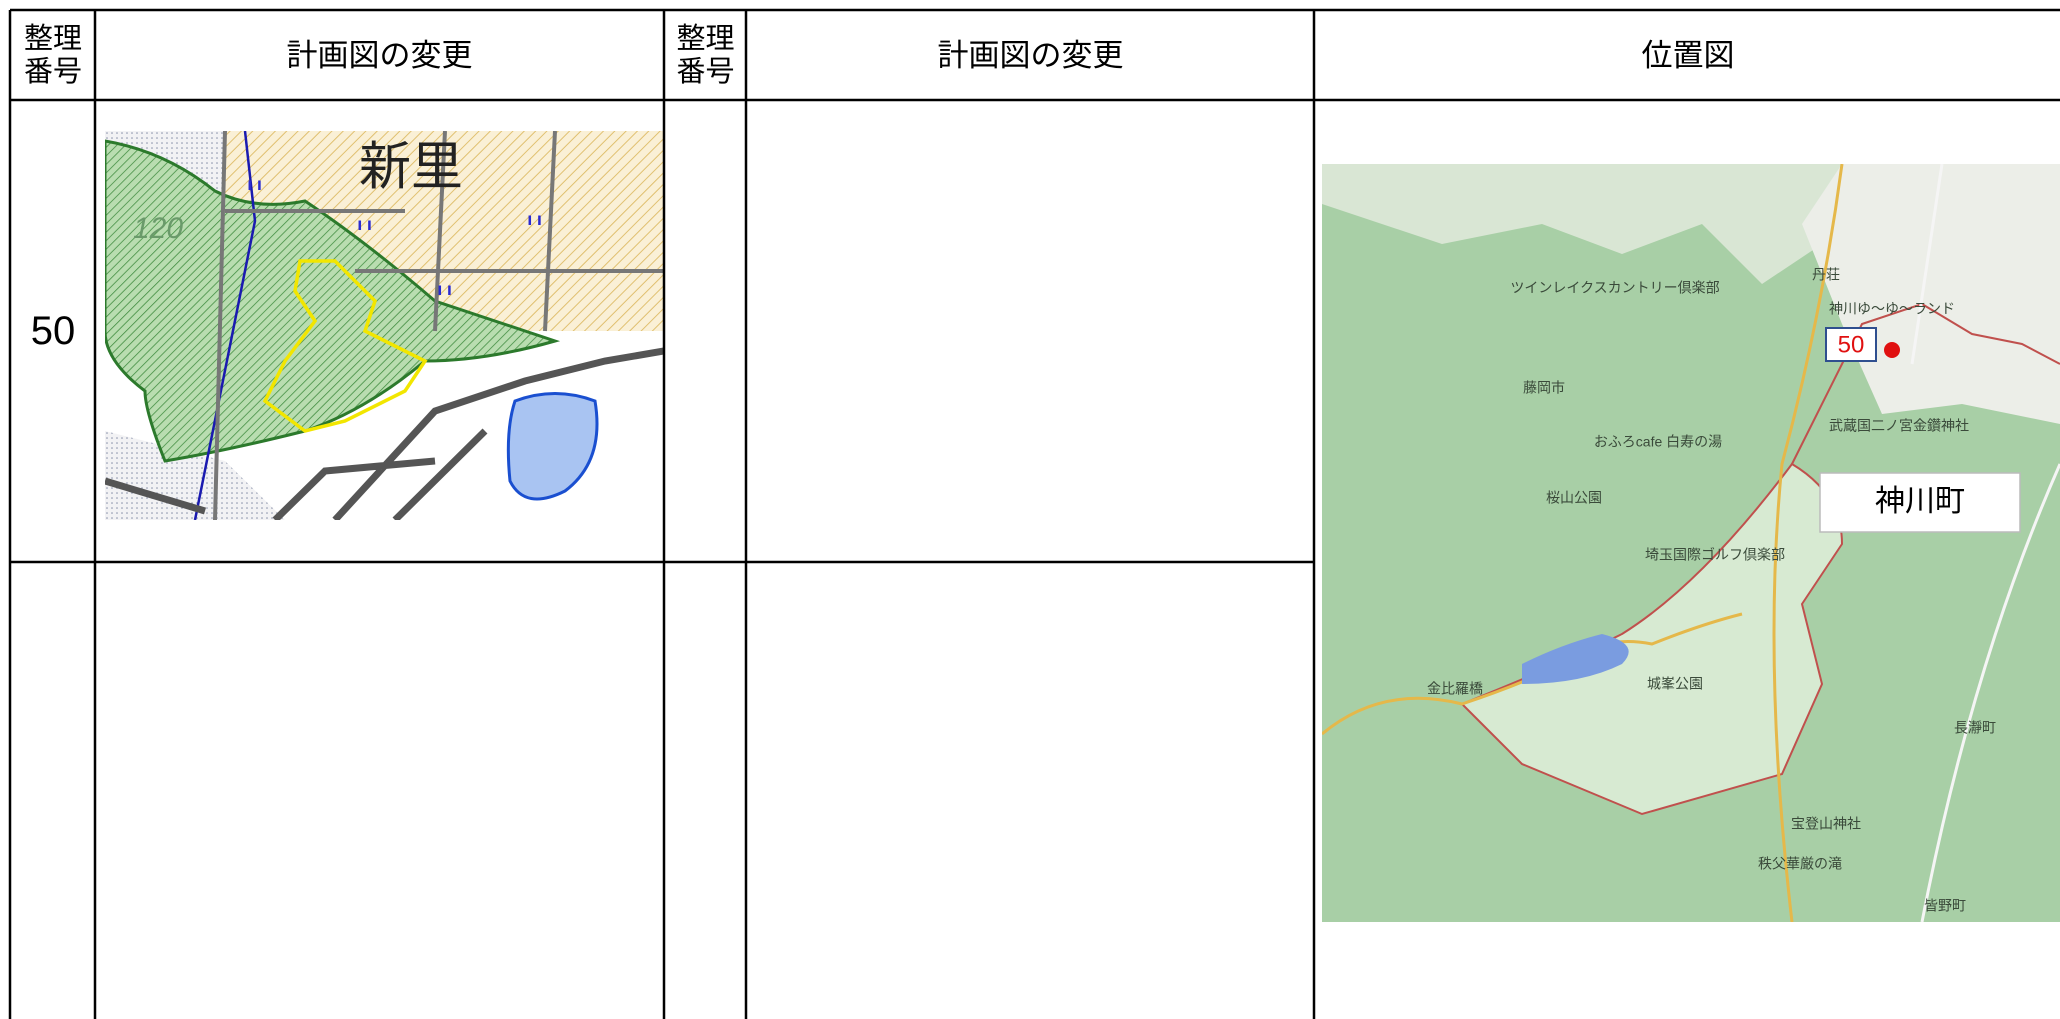 The height and width of the screenshot is (1019, 2060). What do you see at coordinates (384, 325) in the screenshot?
I see `plan-map: ╻╻ ╻╻ ╻╻ ╻╻ 新里 120` at bounding box center [384, 325].